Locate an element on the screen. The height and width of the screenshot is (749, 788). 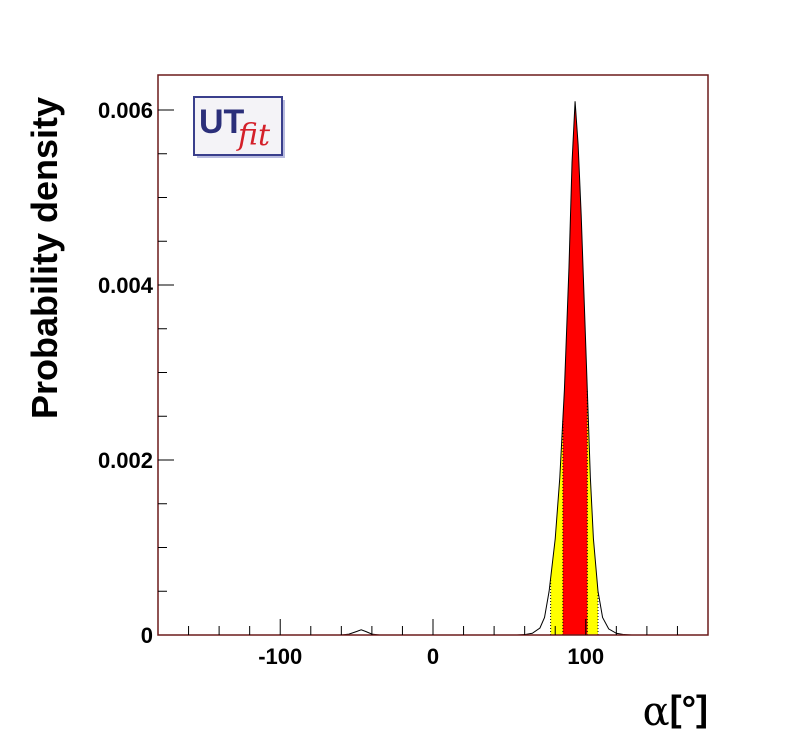
x-tick-label: -100 is located at coordinates (280, 656).